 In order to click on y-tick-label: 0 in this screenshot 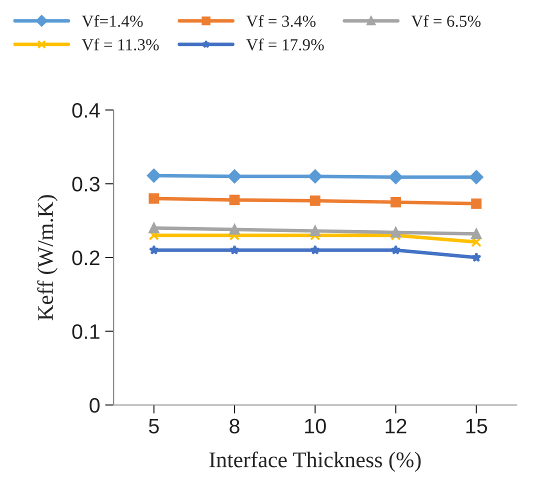, I will do `click(95, 405)`.